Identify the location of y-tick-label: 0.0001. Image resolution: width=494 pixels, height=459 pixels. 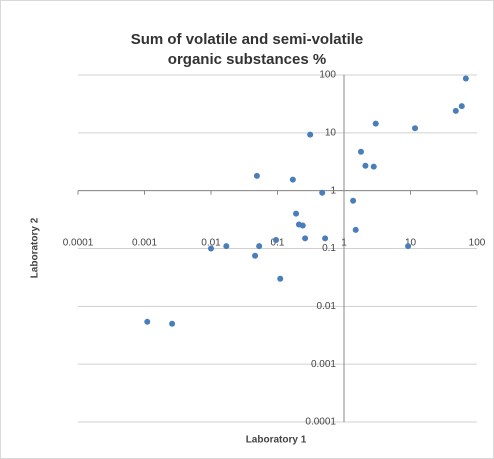
(320, 422).